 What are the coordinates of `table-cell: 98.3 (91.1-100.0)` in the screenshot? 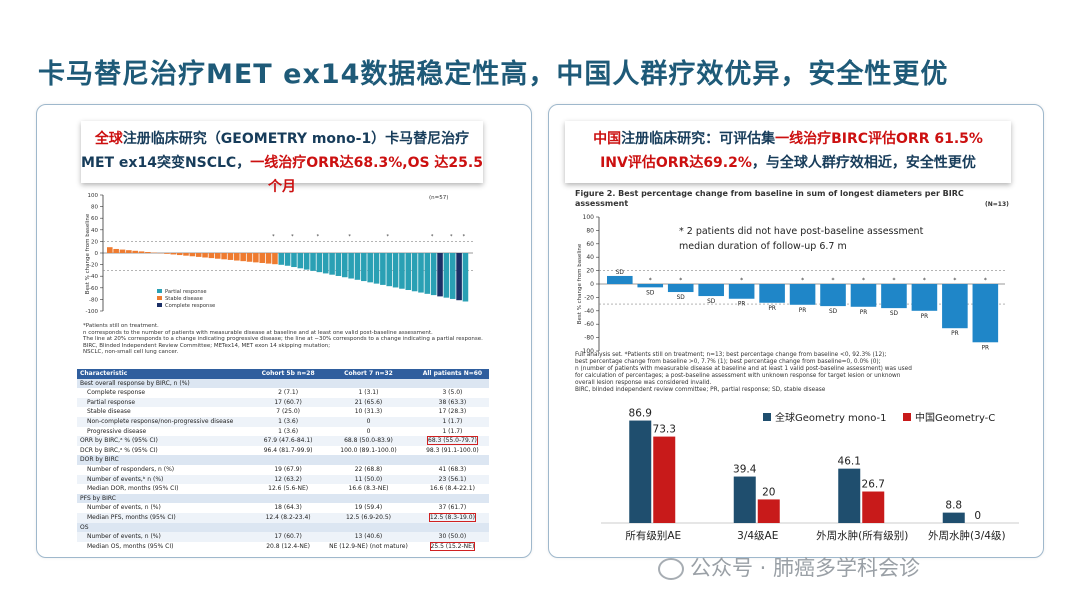 It's located at (452, 450).